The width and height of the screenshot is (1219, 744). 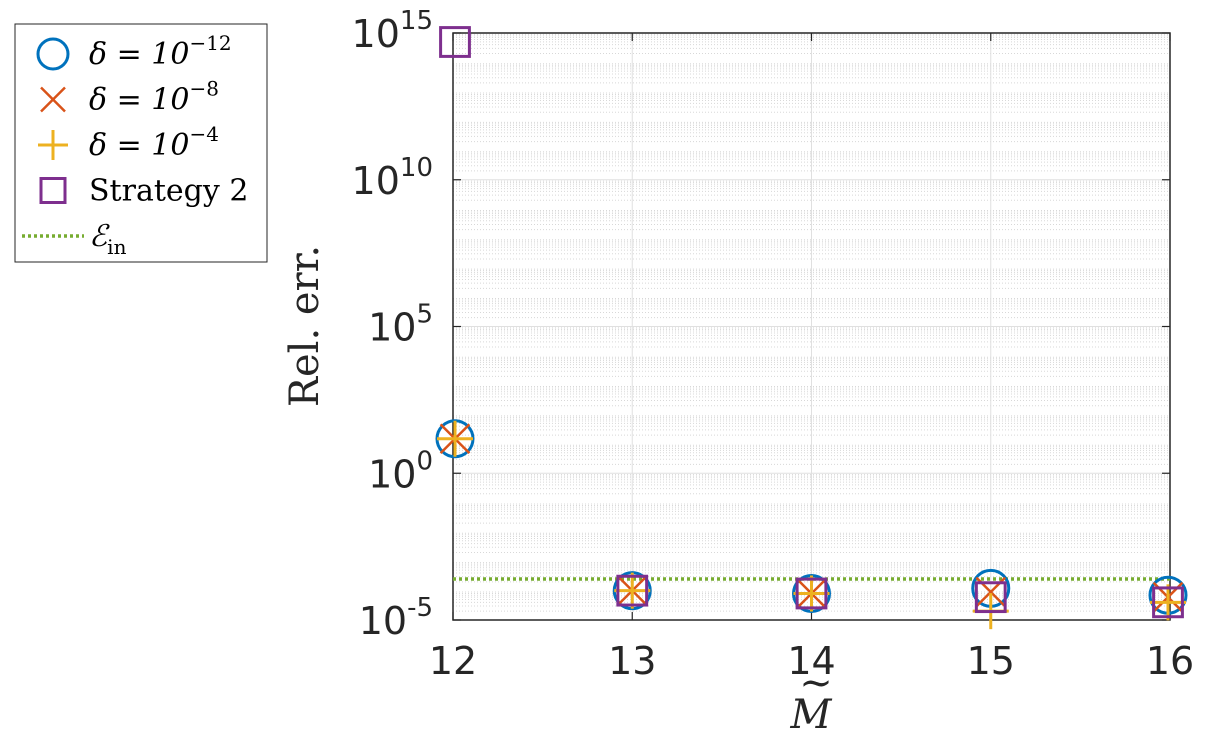 I want to click on legend-box, so click(x=141, y=143).